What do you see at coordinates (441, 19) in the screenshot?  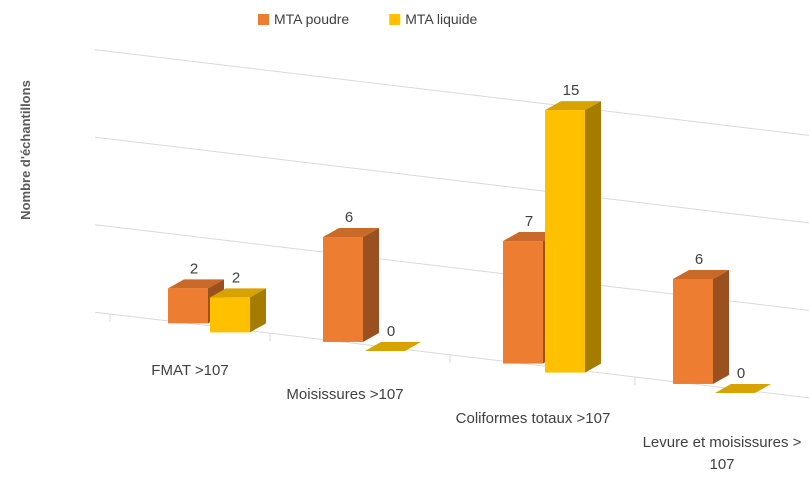 I see `legend-label: MTA liquide` at bounding box center [441, 19].